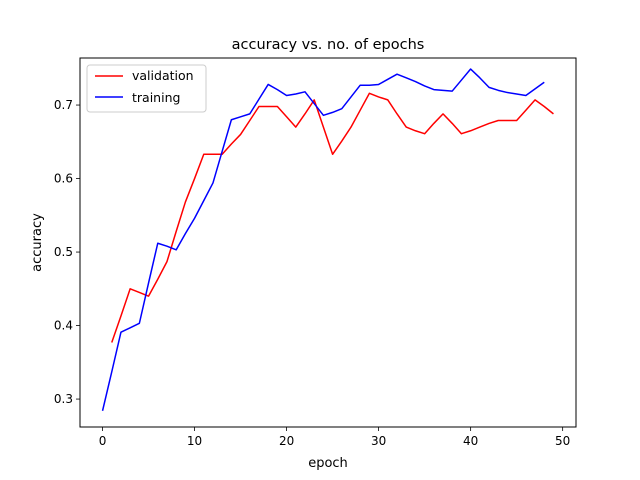 The image size is (640, 480). I want to click on legend-label-validation: validation, so click(163, 75).